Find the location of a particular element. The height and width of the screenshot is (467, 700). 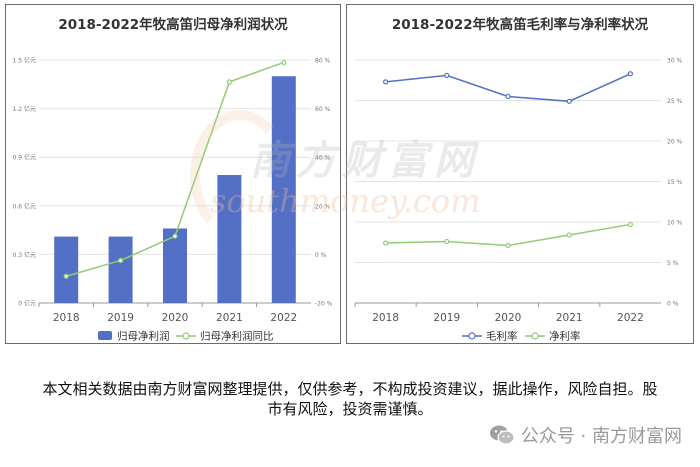

footer-text: 公众号 · 南方财富网 is located at coordinates (601, 436).